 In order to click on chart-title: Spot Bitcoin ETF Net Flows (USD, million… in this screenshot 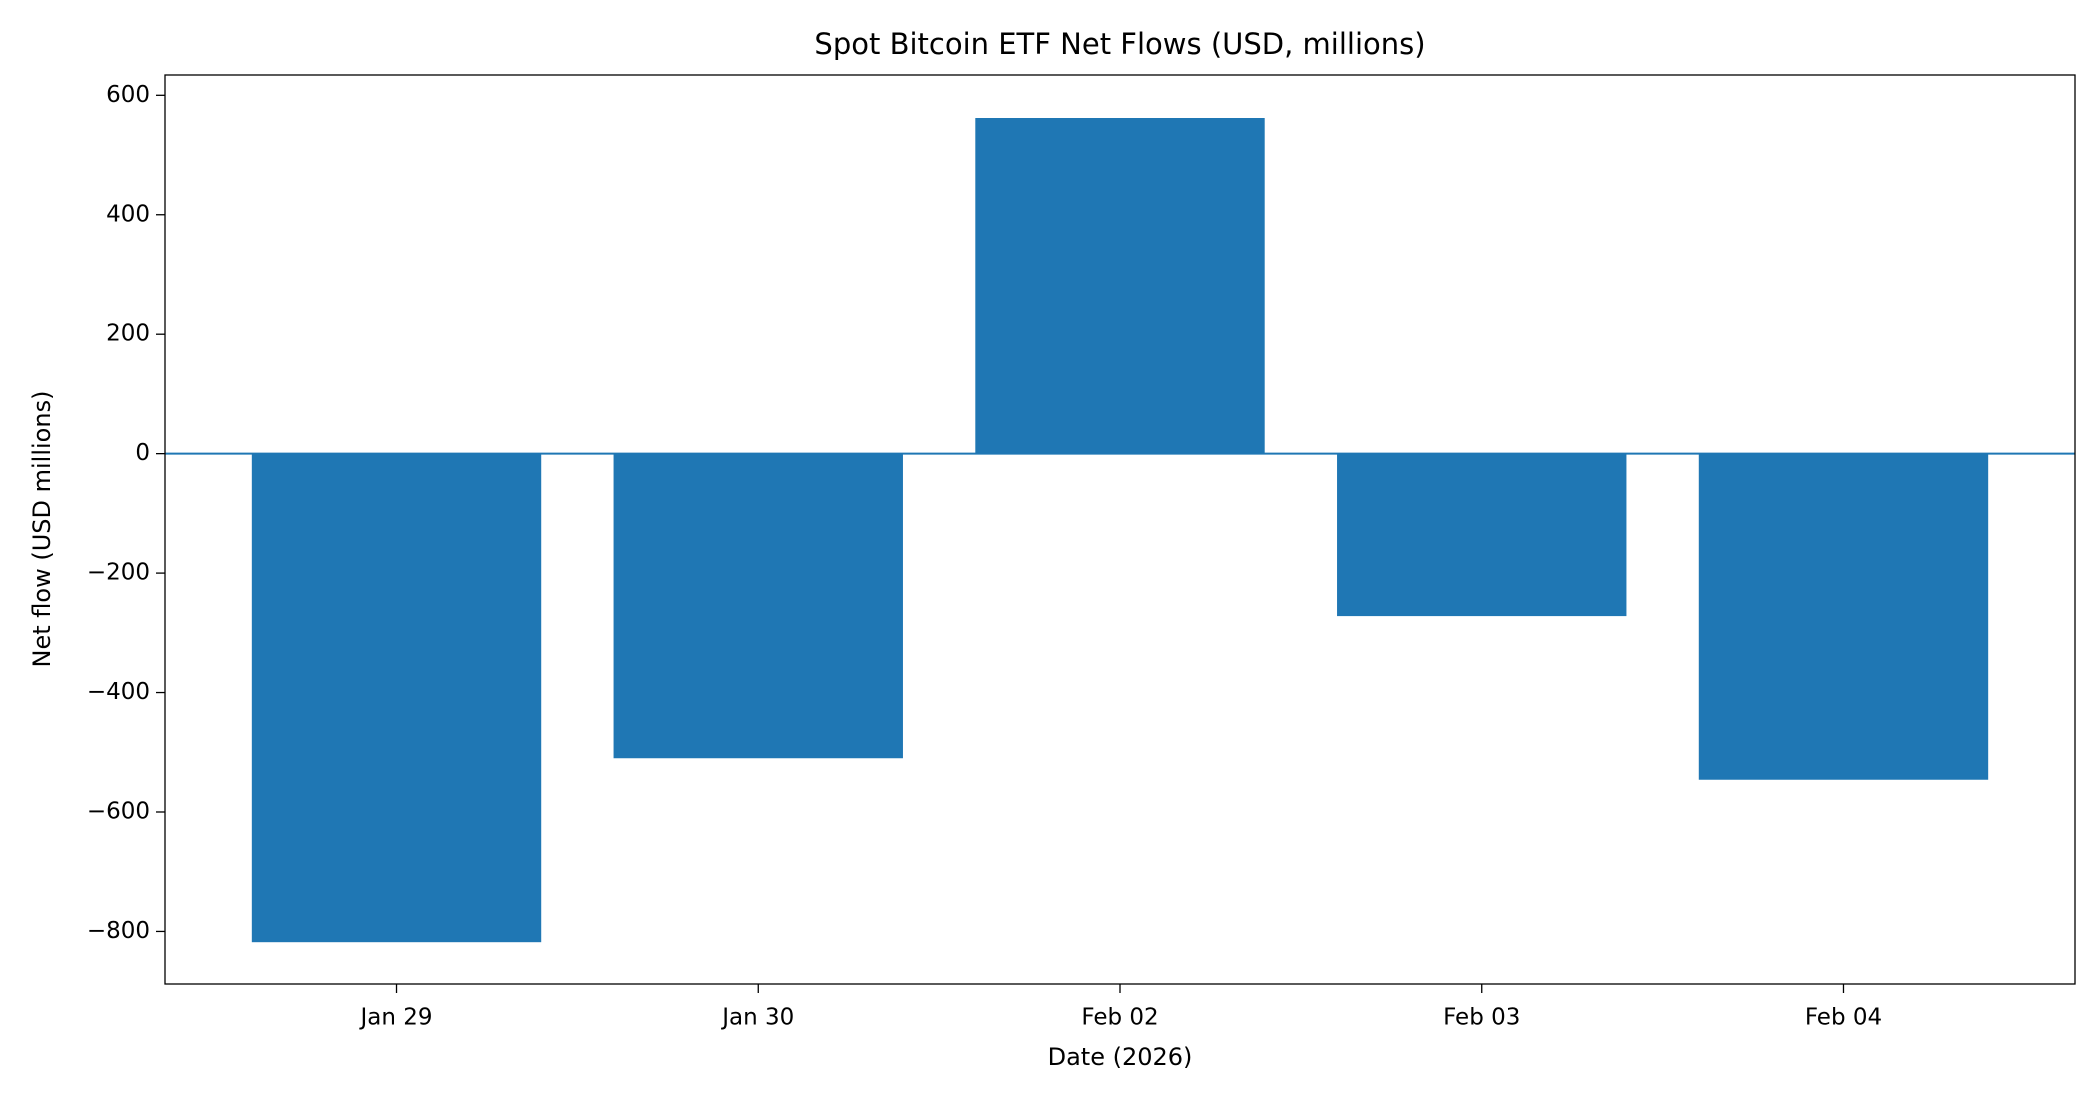, I will do `click(1119, 44)`.